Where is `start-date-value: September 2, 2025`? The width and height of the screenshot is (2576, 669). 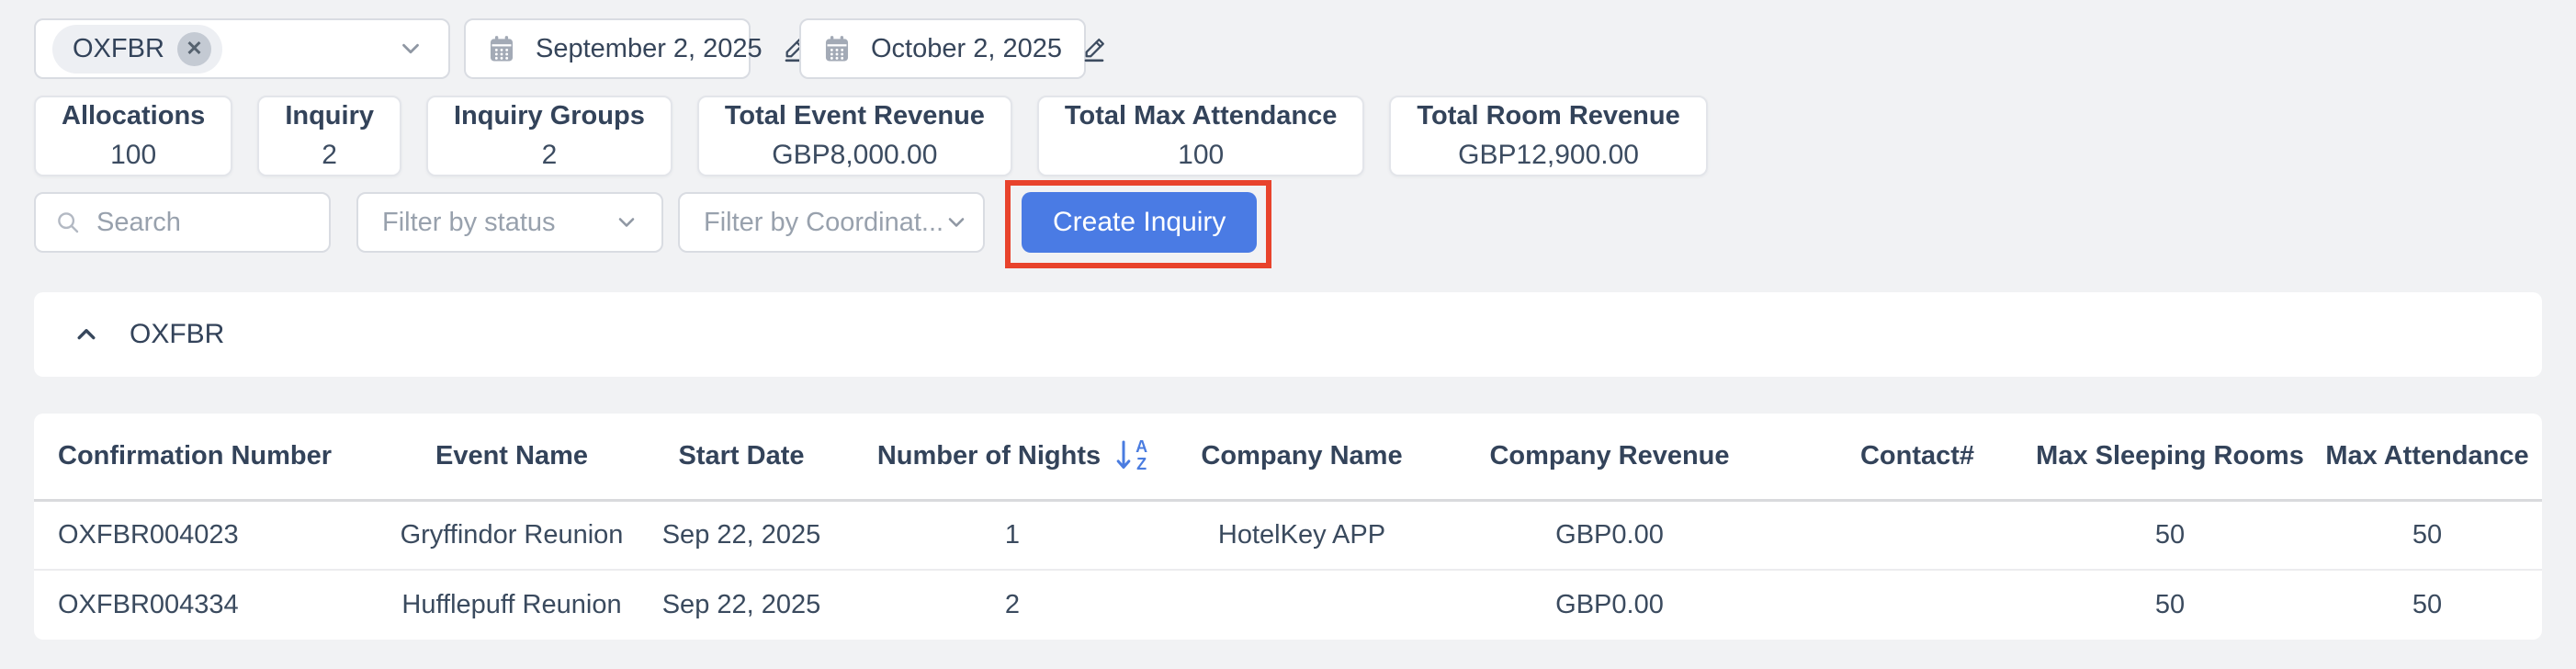 start-date-value: September 2, 2025 is located at coordinates (649, 48).